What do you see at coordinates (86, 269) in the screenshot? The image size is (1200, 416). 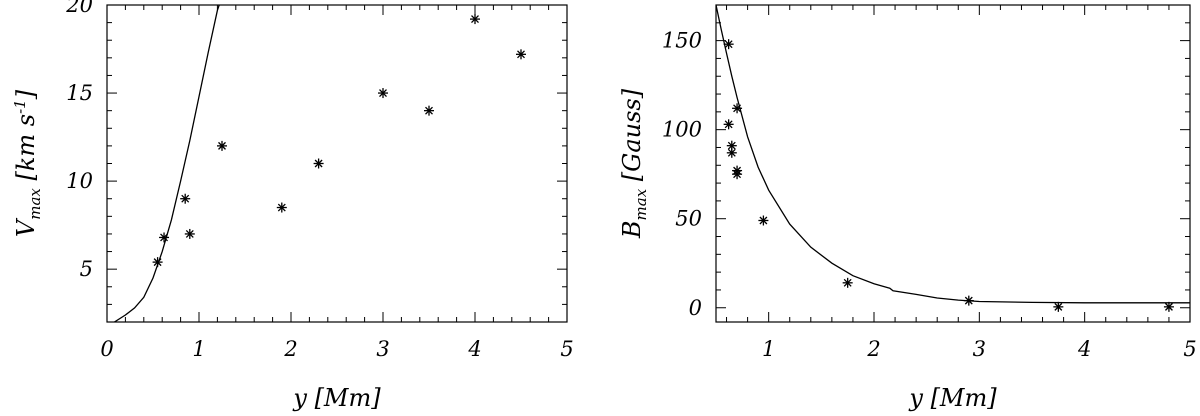 I see `y-tick-label: 5` at bounding box center [86, 269].